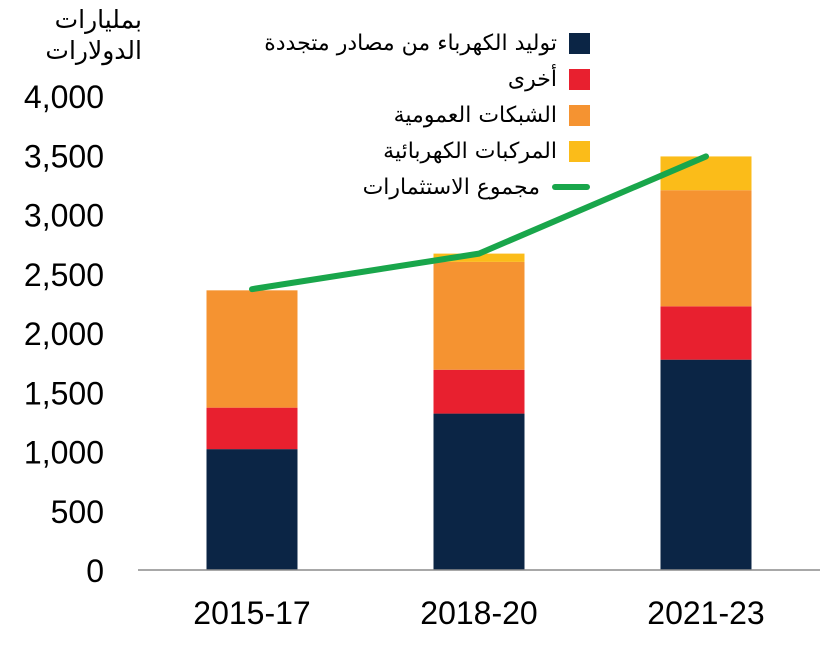 This screenshot has height=650, width=840. Describe the element at coordinates (64, 393) in the screenshot. I see `y-tick-label: 1,500` at that location.